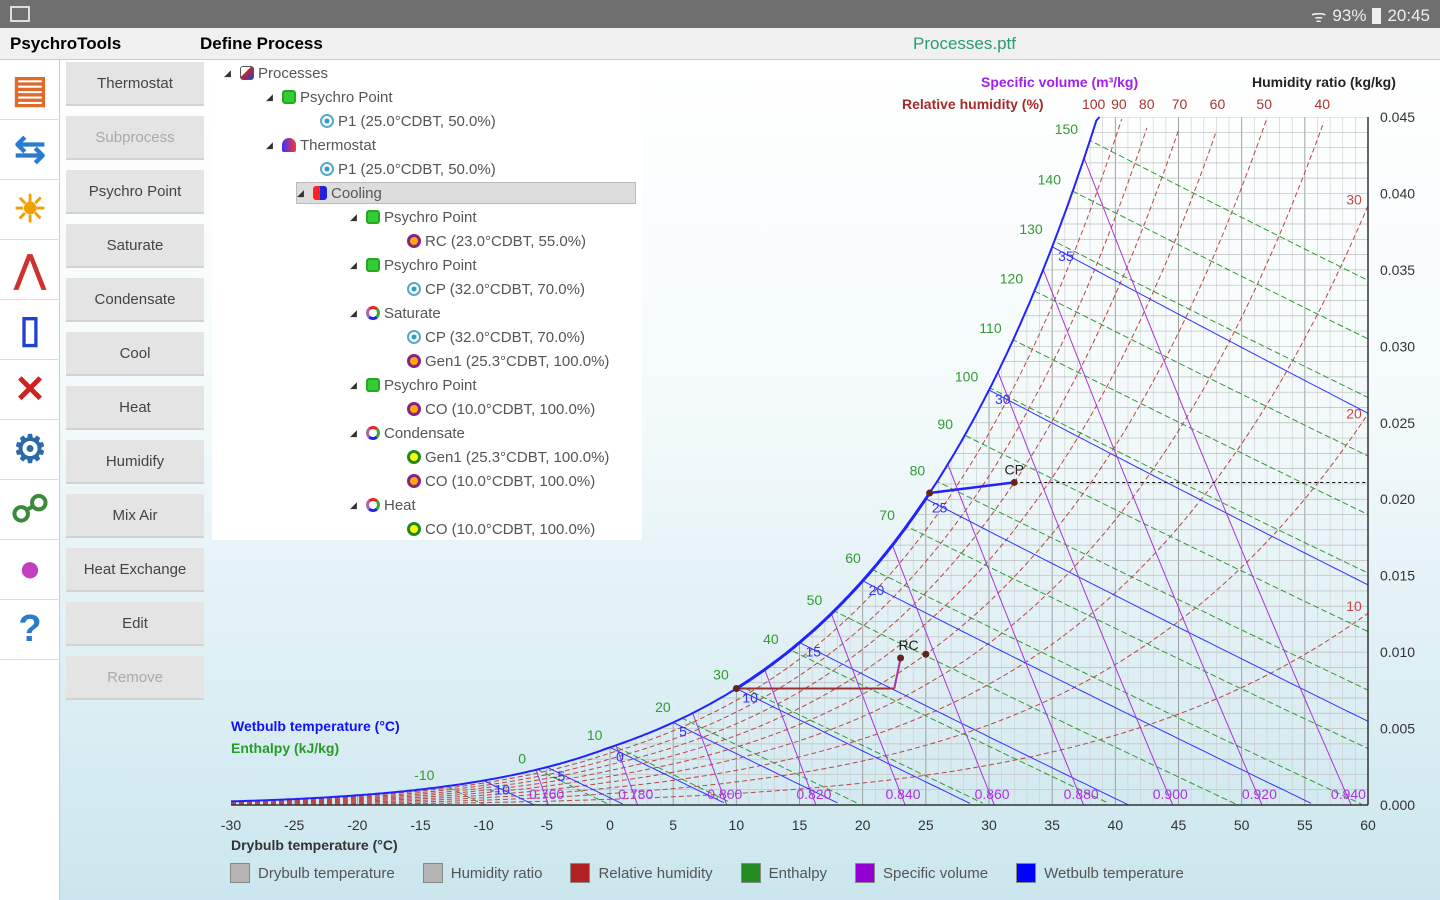 The height and width of the screenshot is (900, 1440). I want to click on legend-item: Specific volume, so click(921, 873).